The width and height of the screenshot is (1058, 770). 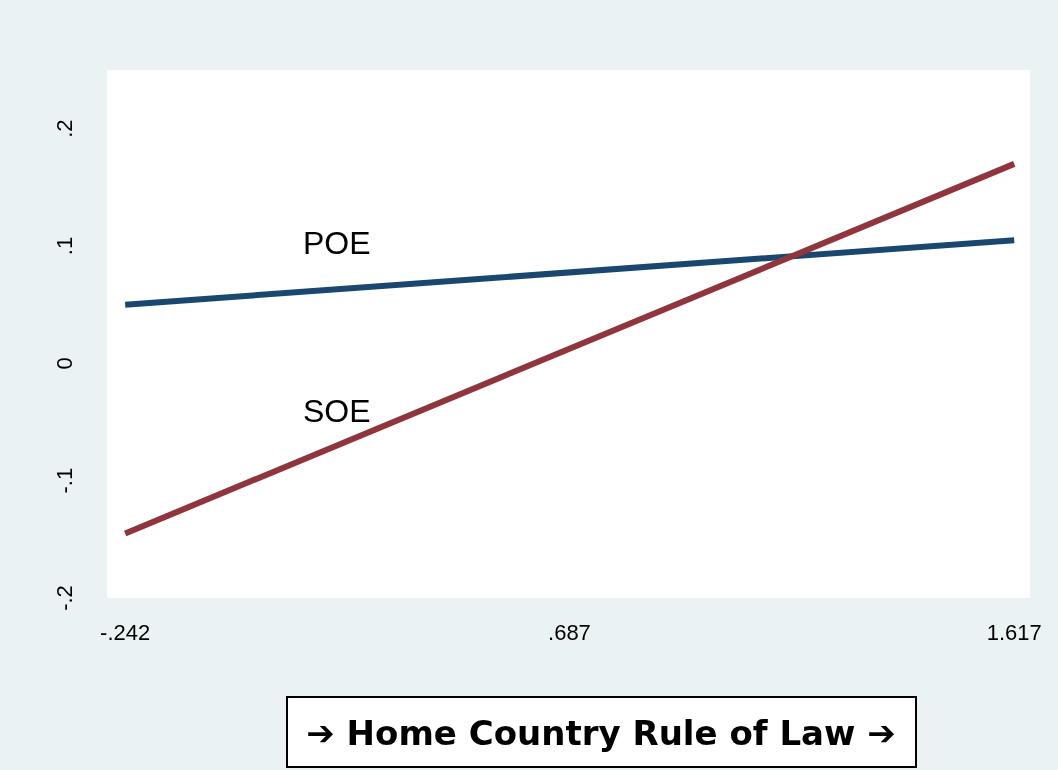 I want to click on x-tick-label: .687, so click(x=569, y=632).